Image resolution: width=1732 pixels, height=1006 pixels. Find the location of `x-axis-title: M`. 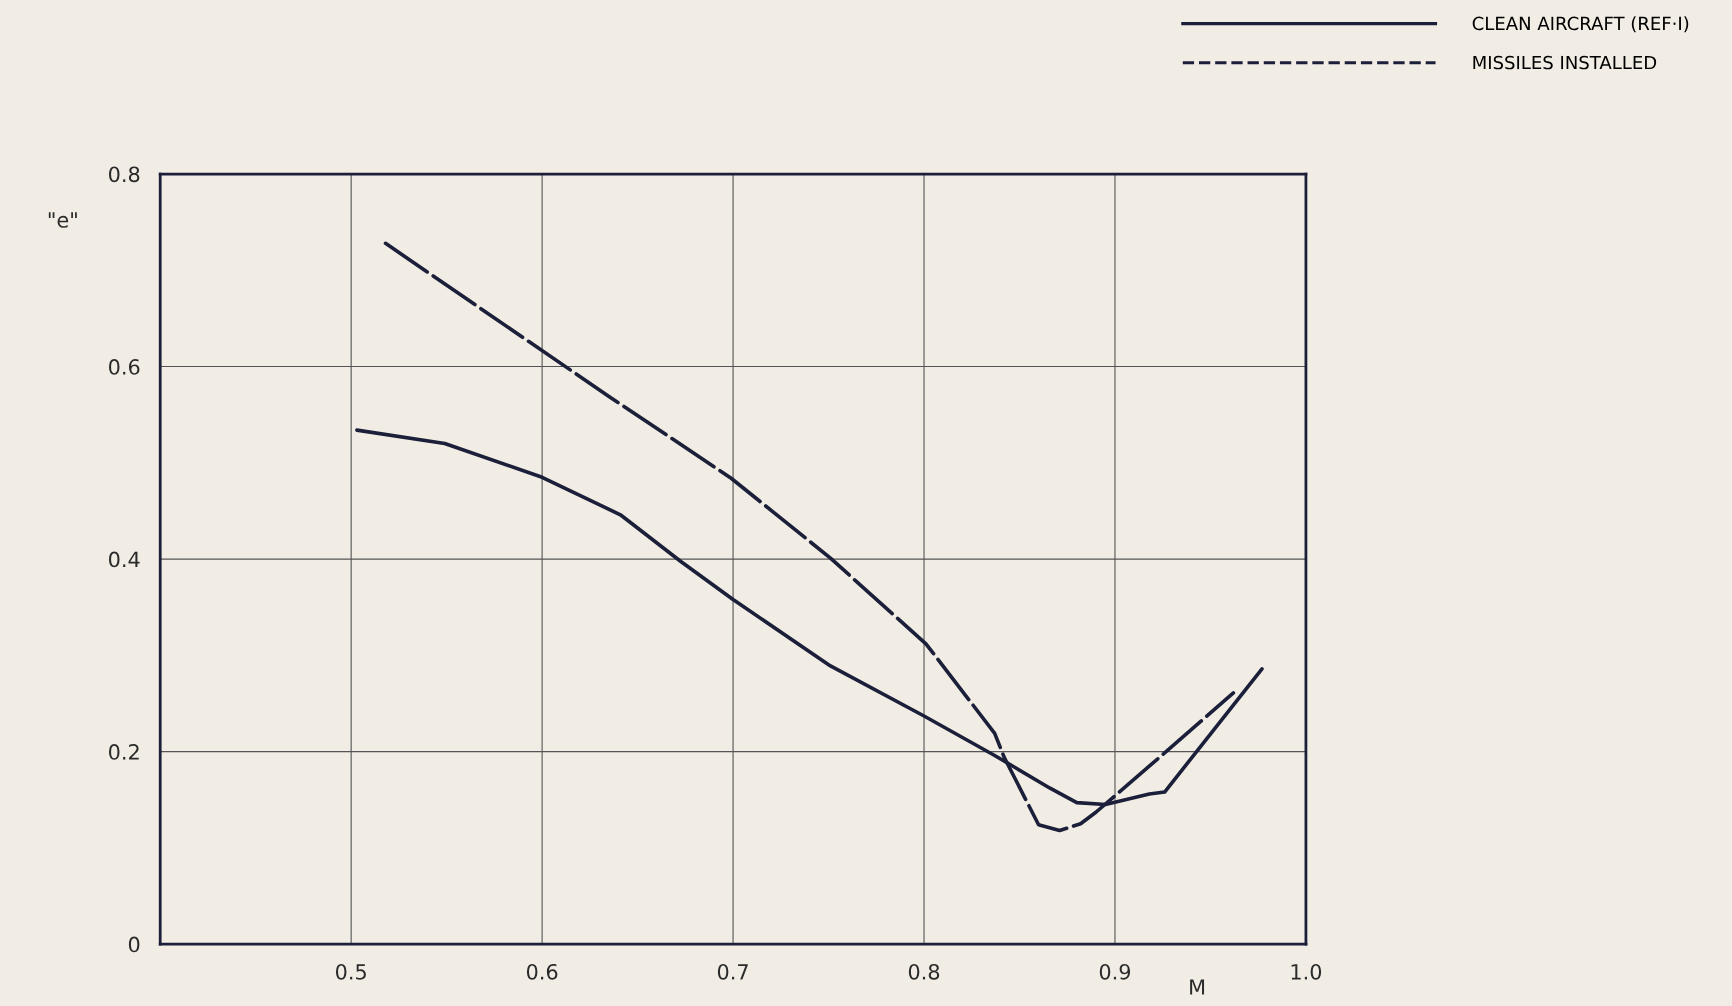

x-axis-title: M is located at coordinates (1197, 987).